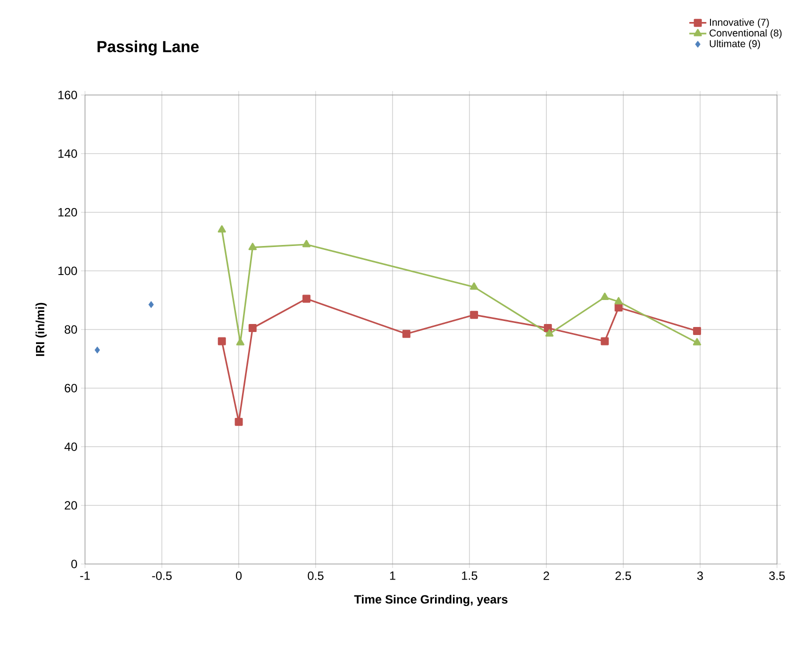 Image resolution: width=795 pixels, height=647 pixels. What do you see at coordinates (68, 212) in the screenshot?
I see `y-tick-label: 120` at bounding box center [68, 212].